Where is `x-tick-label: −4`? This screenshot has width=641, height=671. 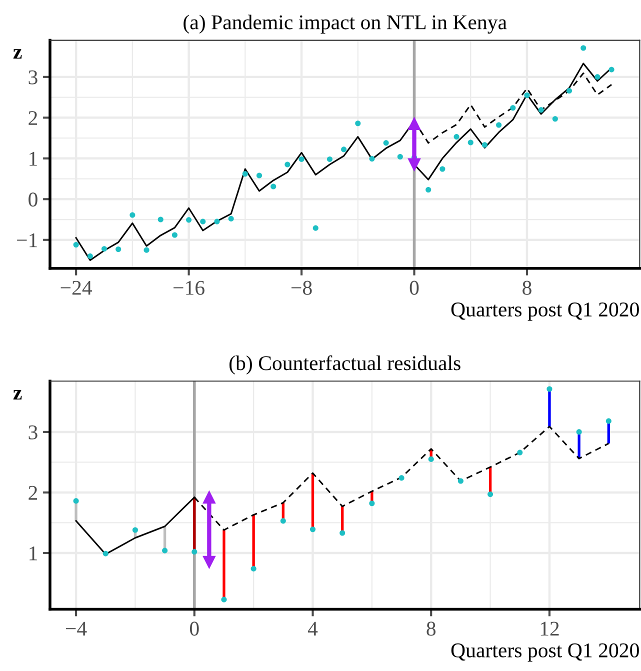
x-tick-label: −4 is located at coordinates (76, 629).